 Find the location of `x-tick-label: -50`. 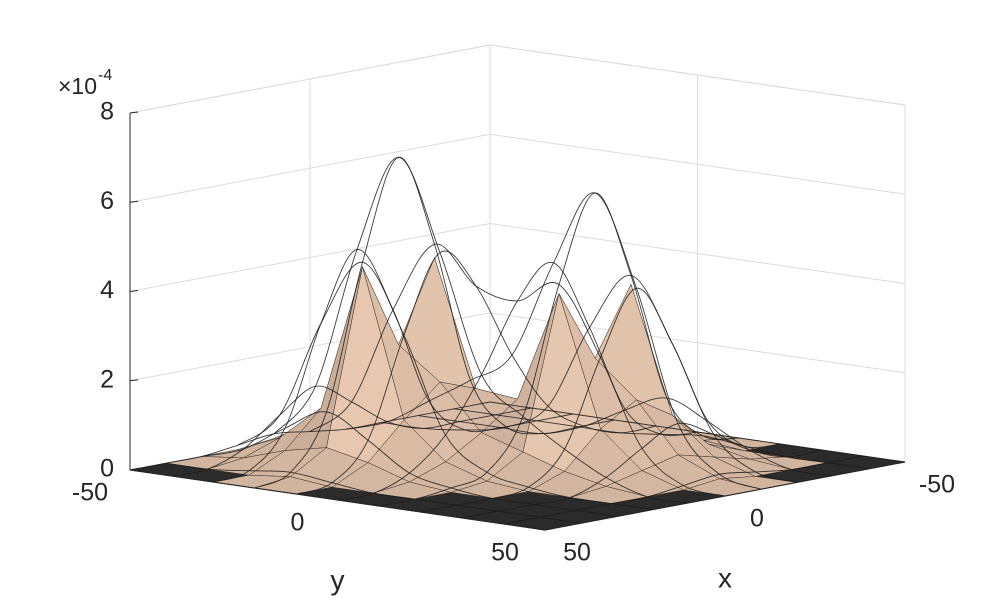

x-tick-label: -50 is located at coordinates (937, 485).